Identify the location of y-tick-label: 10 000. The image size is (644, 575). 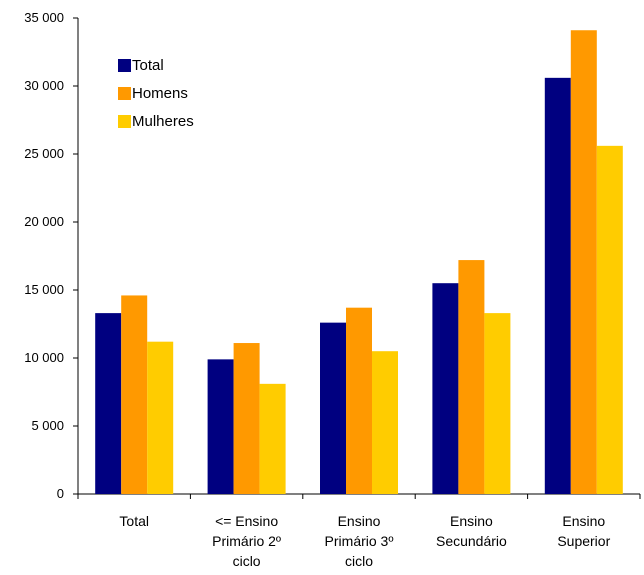
(44, 357).